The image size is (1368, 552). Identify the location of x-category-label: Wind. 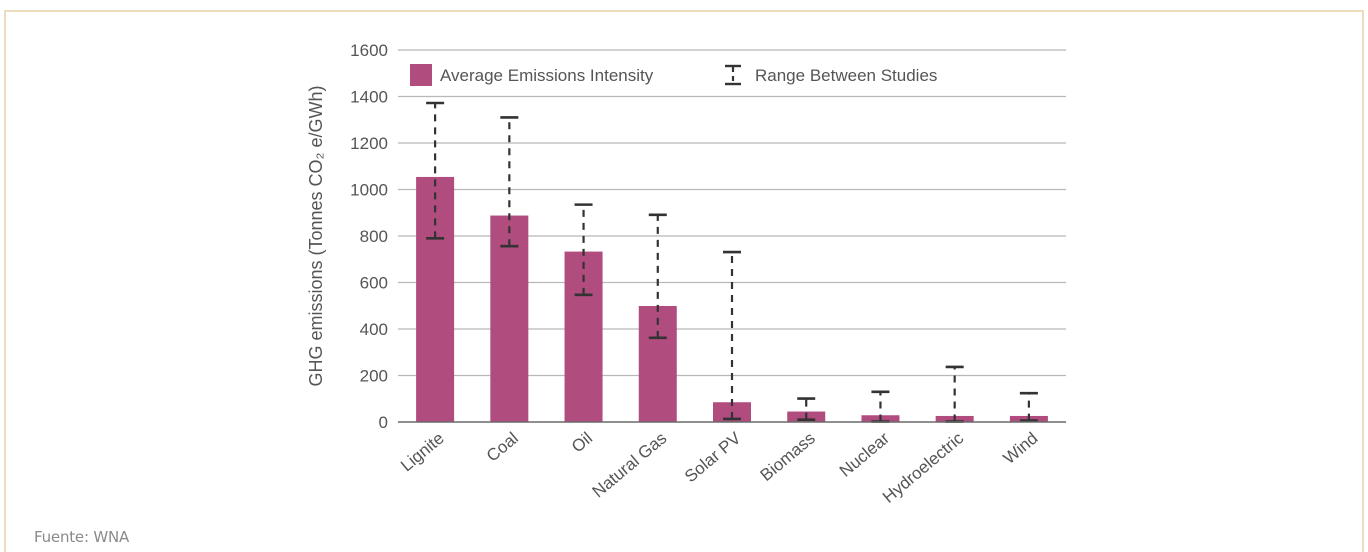
(1021, 448).